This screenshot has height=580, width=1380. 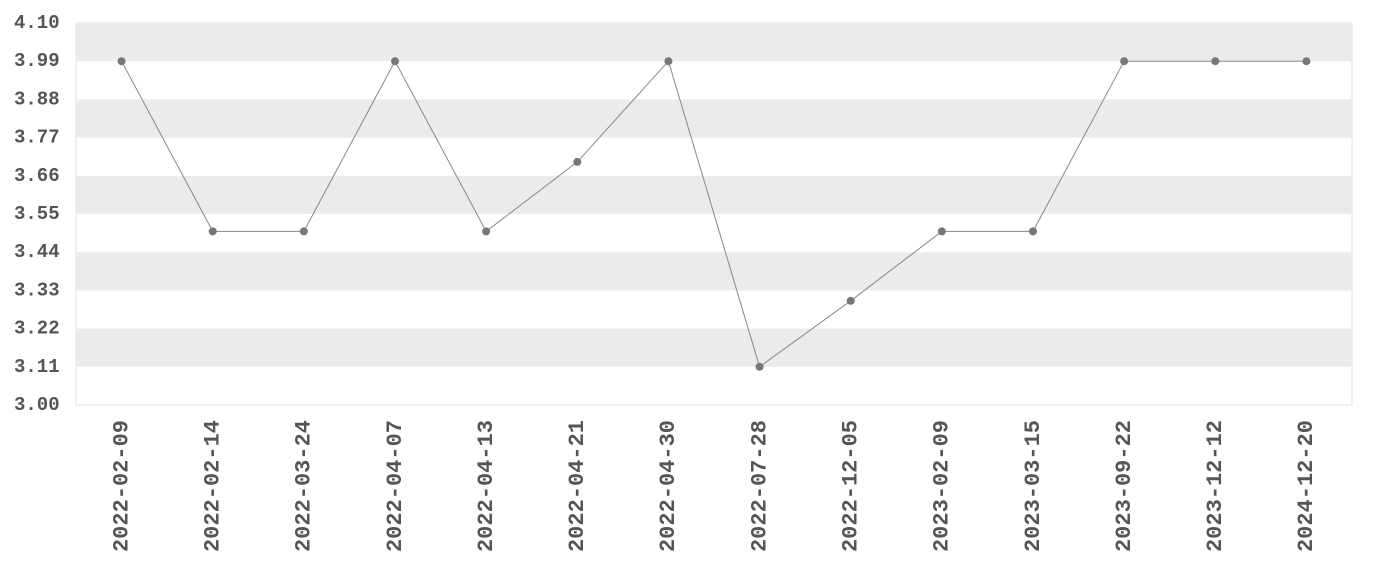 I want to click on x-tick-label: 2022-02-14, so click(x=213, y=486).